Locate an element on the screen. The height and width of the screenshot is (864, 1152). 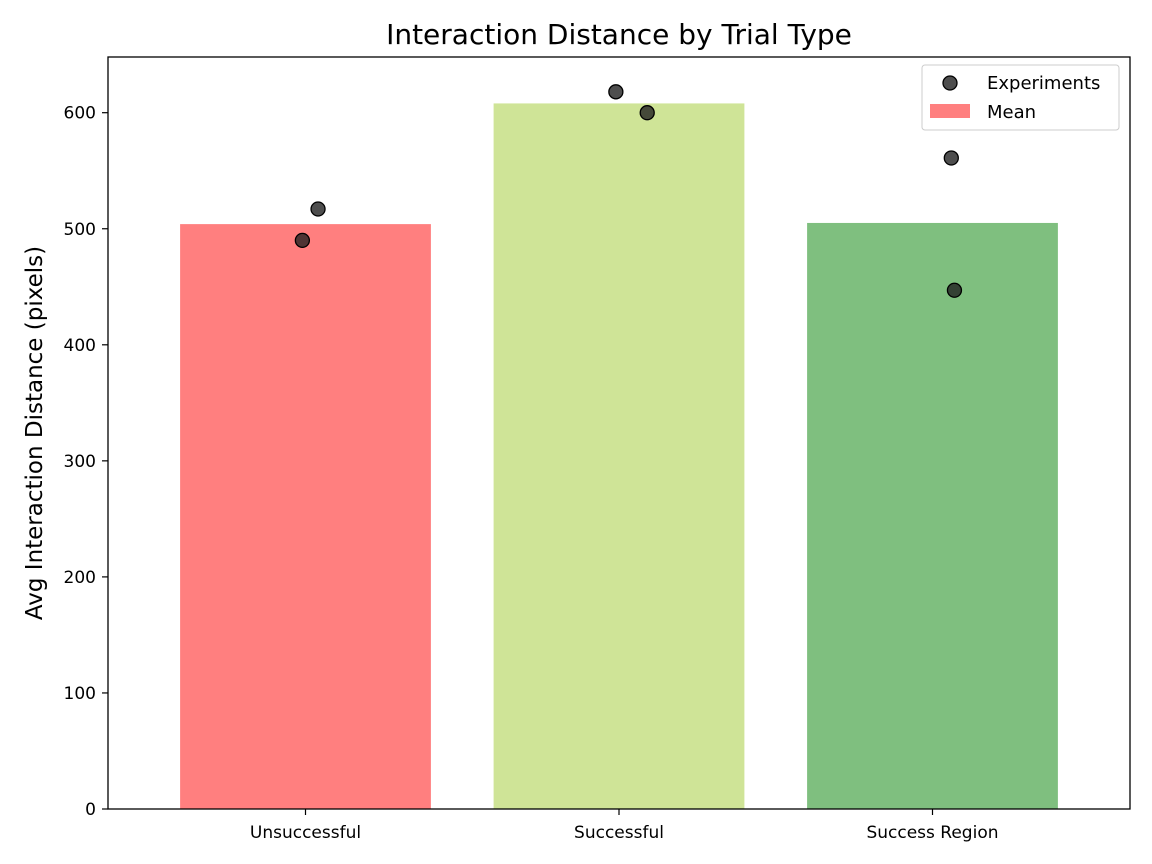
y-tick-label: 100 is located at coordinates (80, 694).